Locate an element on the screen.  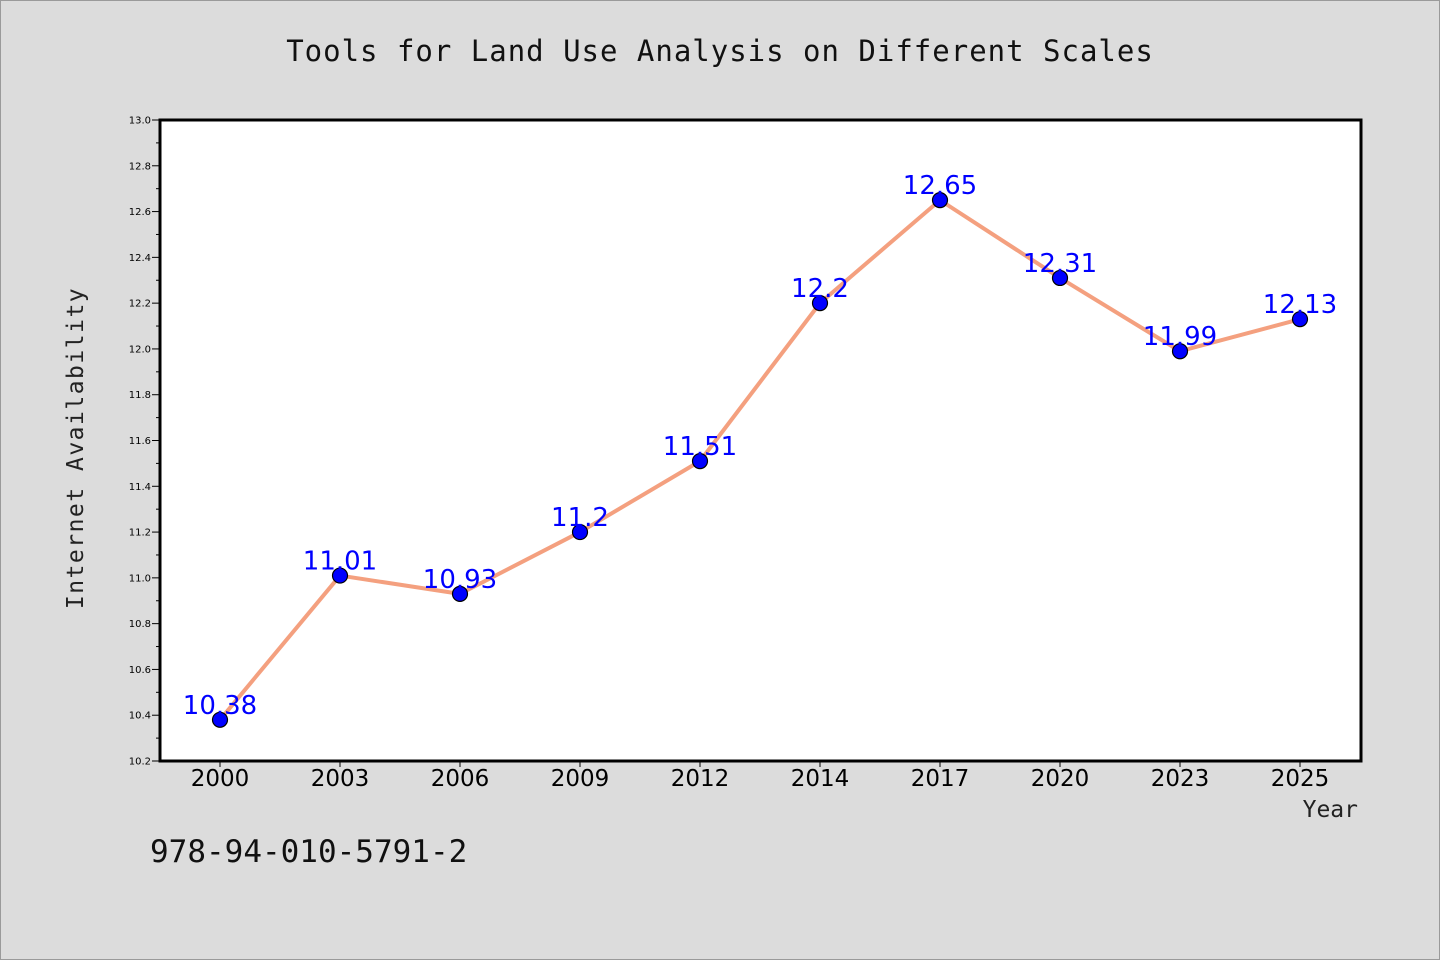
y-tick-label: 10.8 is located at coordinates (140, 624).